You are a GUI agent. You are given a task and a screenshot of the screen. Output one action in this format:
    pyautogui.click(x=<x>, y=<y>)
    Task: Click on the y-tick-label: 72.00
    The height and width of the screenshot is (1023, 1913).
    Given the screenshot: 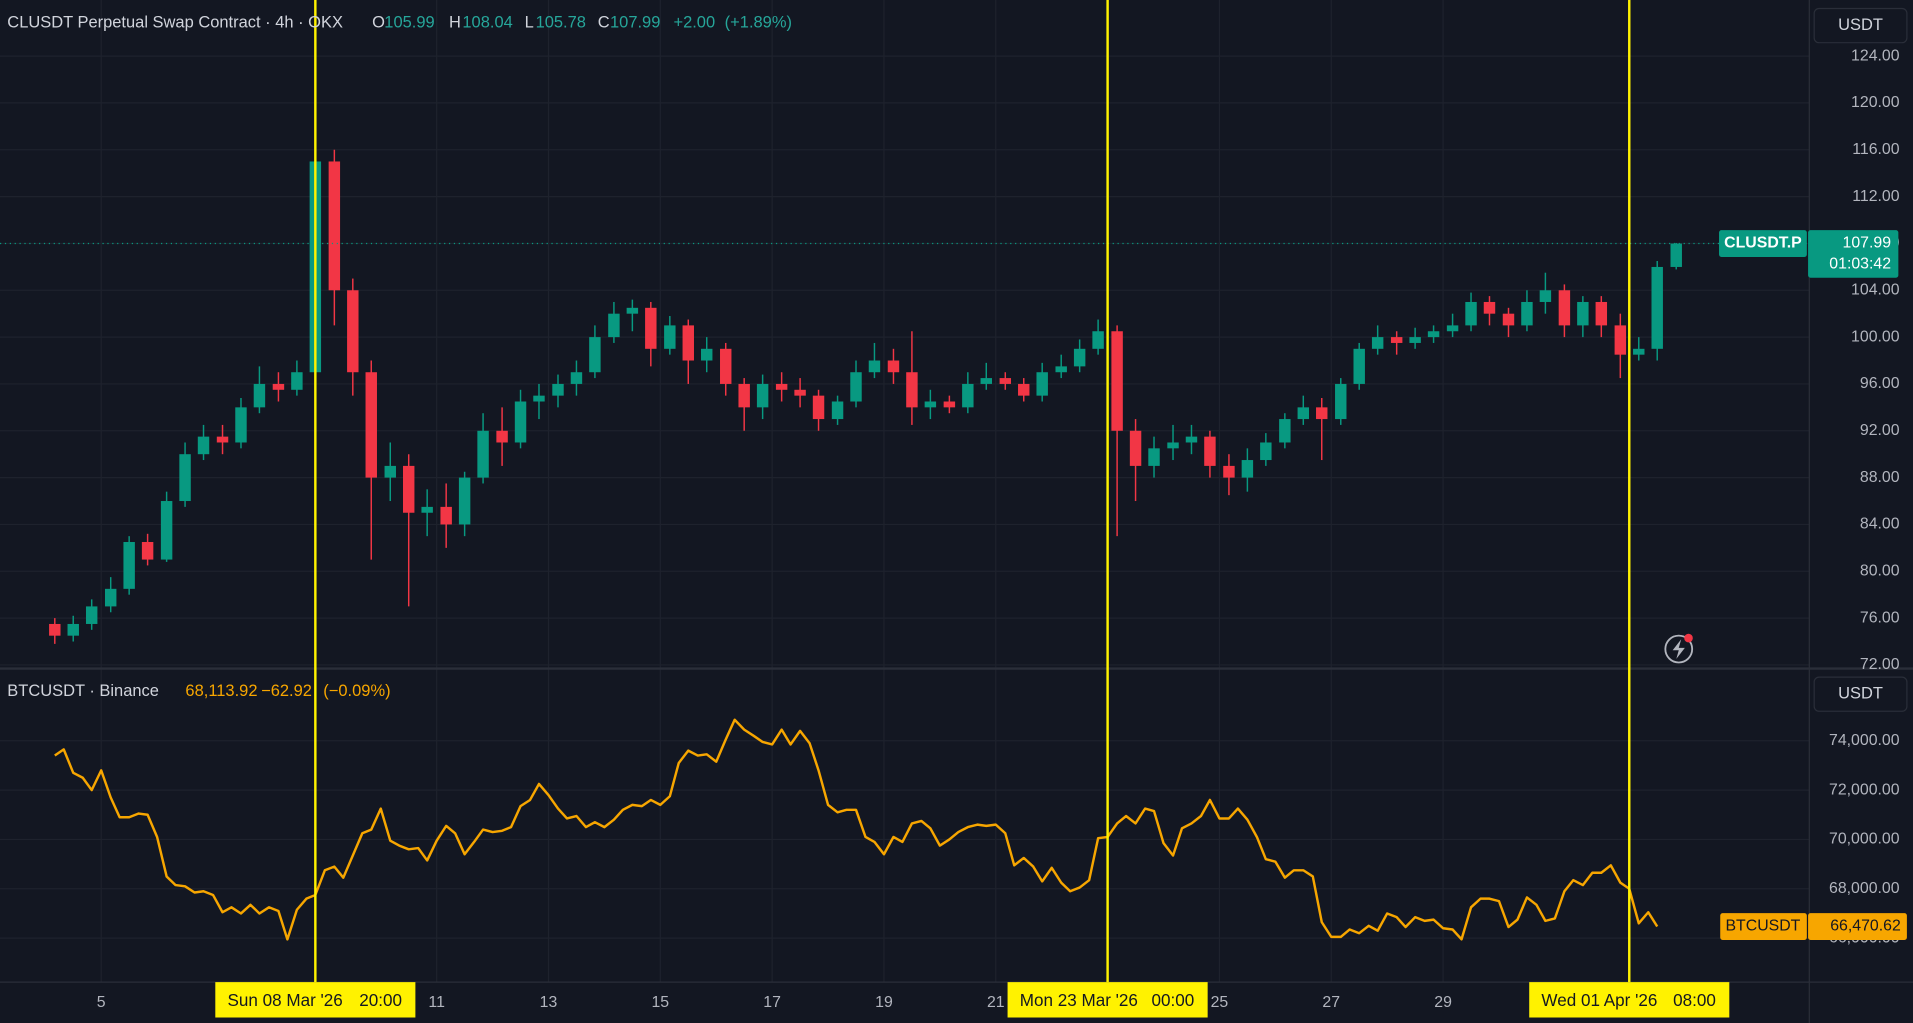 What is the action you would take?
    pyautogui.click(x=1880, y=664)
    